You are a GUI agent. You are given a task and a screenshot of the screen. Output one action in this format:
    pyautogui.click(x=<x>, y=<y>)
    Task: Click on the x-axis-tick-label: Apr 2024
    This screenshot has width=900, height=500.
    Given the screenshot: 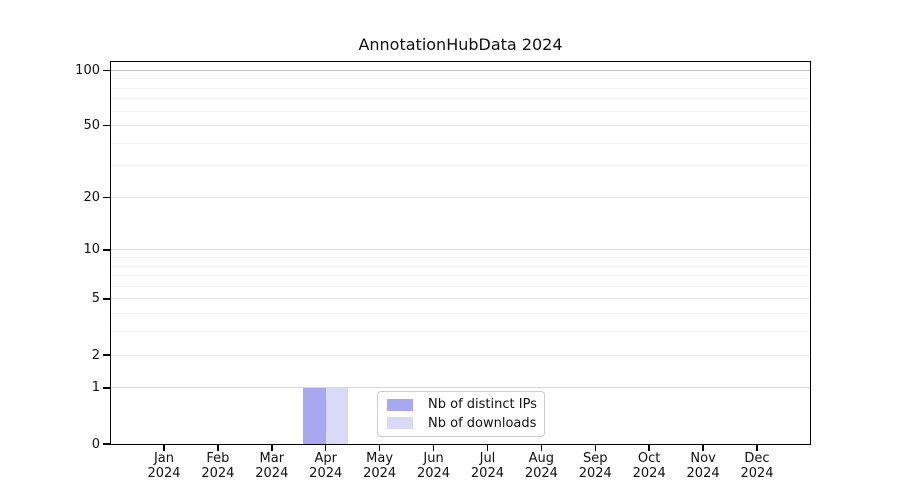 What is the action you would take?
    pyautogui.click(x=326, y=466)
    